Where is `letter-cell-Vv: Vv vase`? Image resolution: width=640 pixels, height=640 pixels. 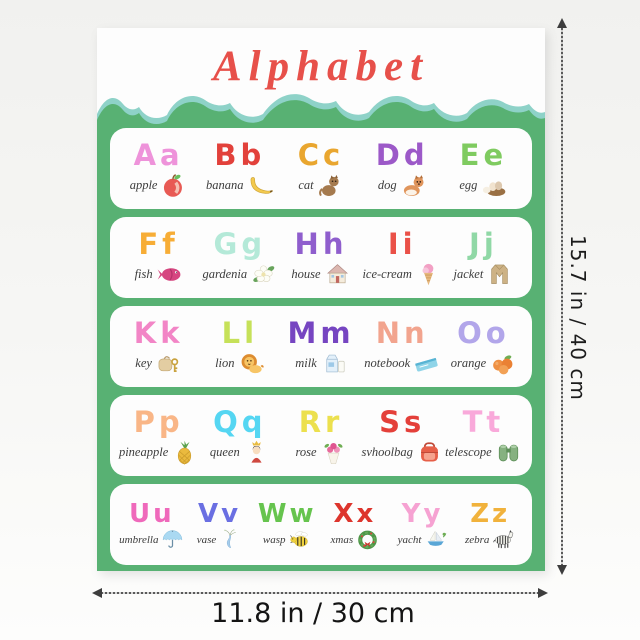 letter-cell-Vv: Vv vase is located at coordinates (220, 526).